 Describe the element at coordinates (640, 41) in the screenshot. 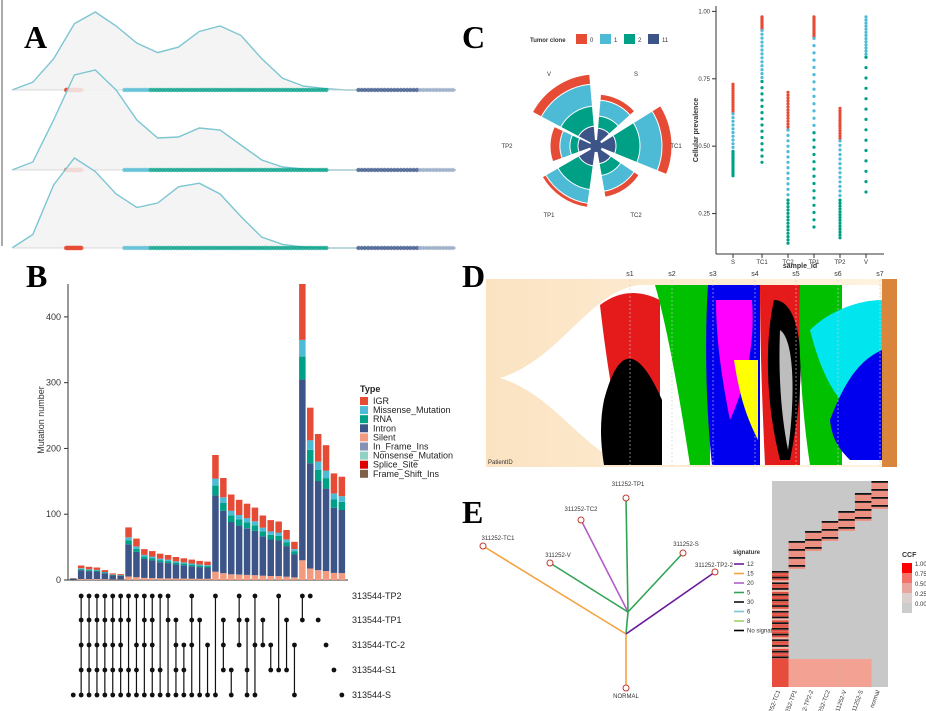

I see `rose-legend-label: 2` at that location.